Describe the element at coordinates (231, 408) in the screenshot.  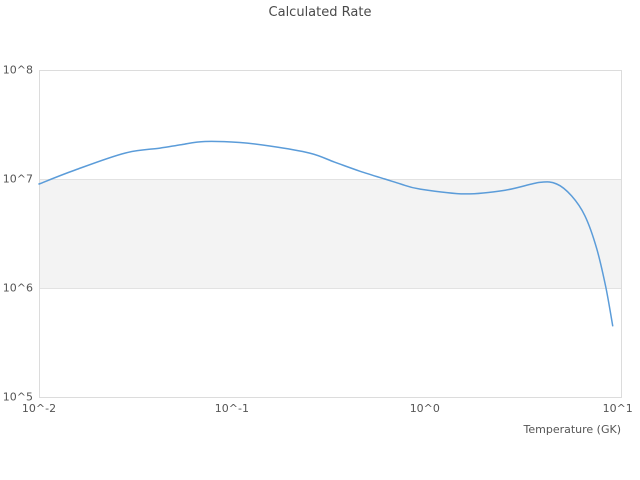
I see `x-tick-label: 10^-1` at that location.